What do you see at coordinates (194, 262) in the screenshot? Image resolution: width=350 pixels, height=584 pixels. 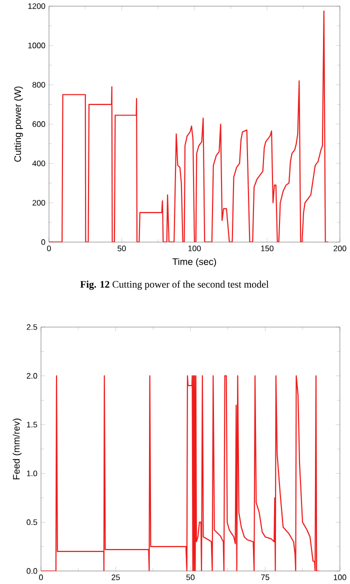 I see `x-axis-title: Time (sec)` at bounding box center [194, 262].